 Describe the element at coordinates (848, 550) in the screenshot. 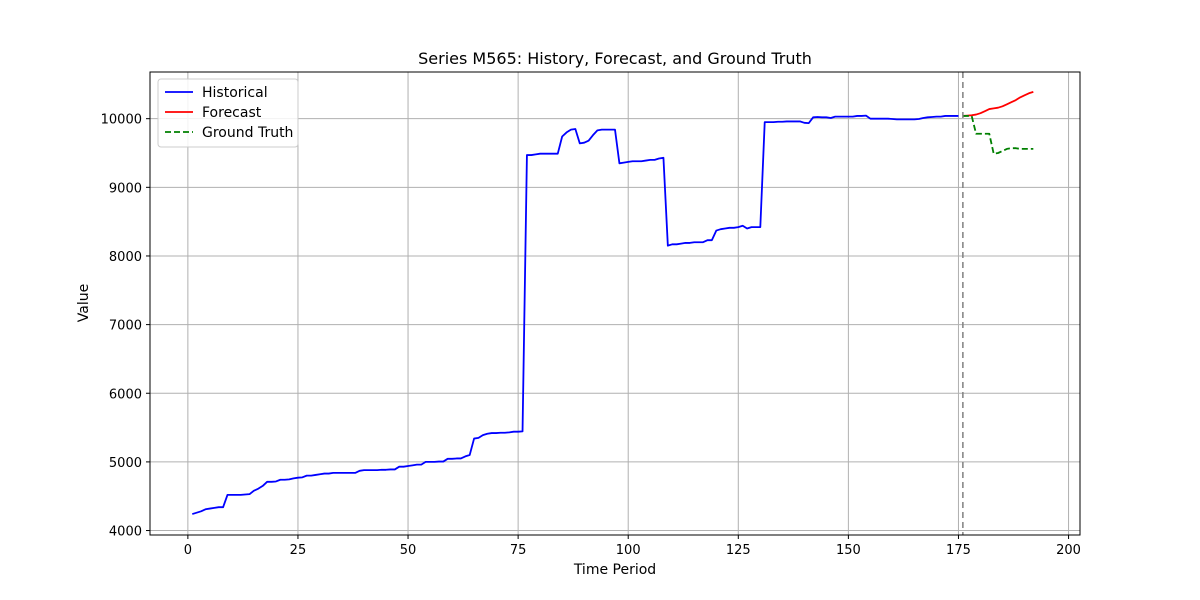

I see `x-tick-label: 150` at that location.